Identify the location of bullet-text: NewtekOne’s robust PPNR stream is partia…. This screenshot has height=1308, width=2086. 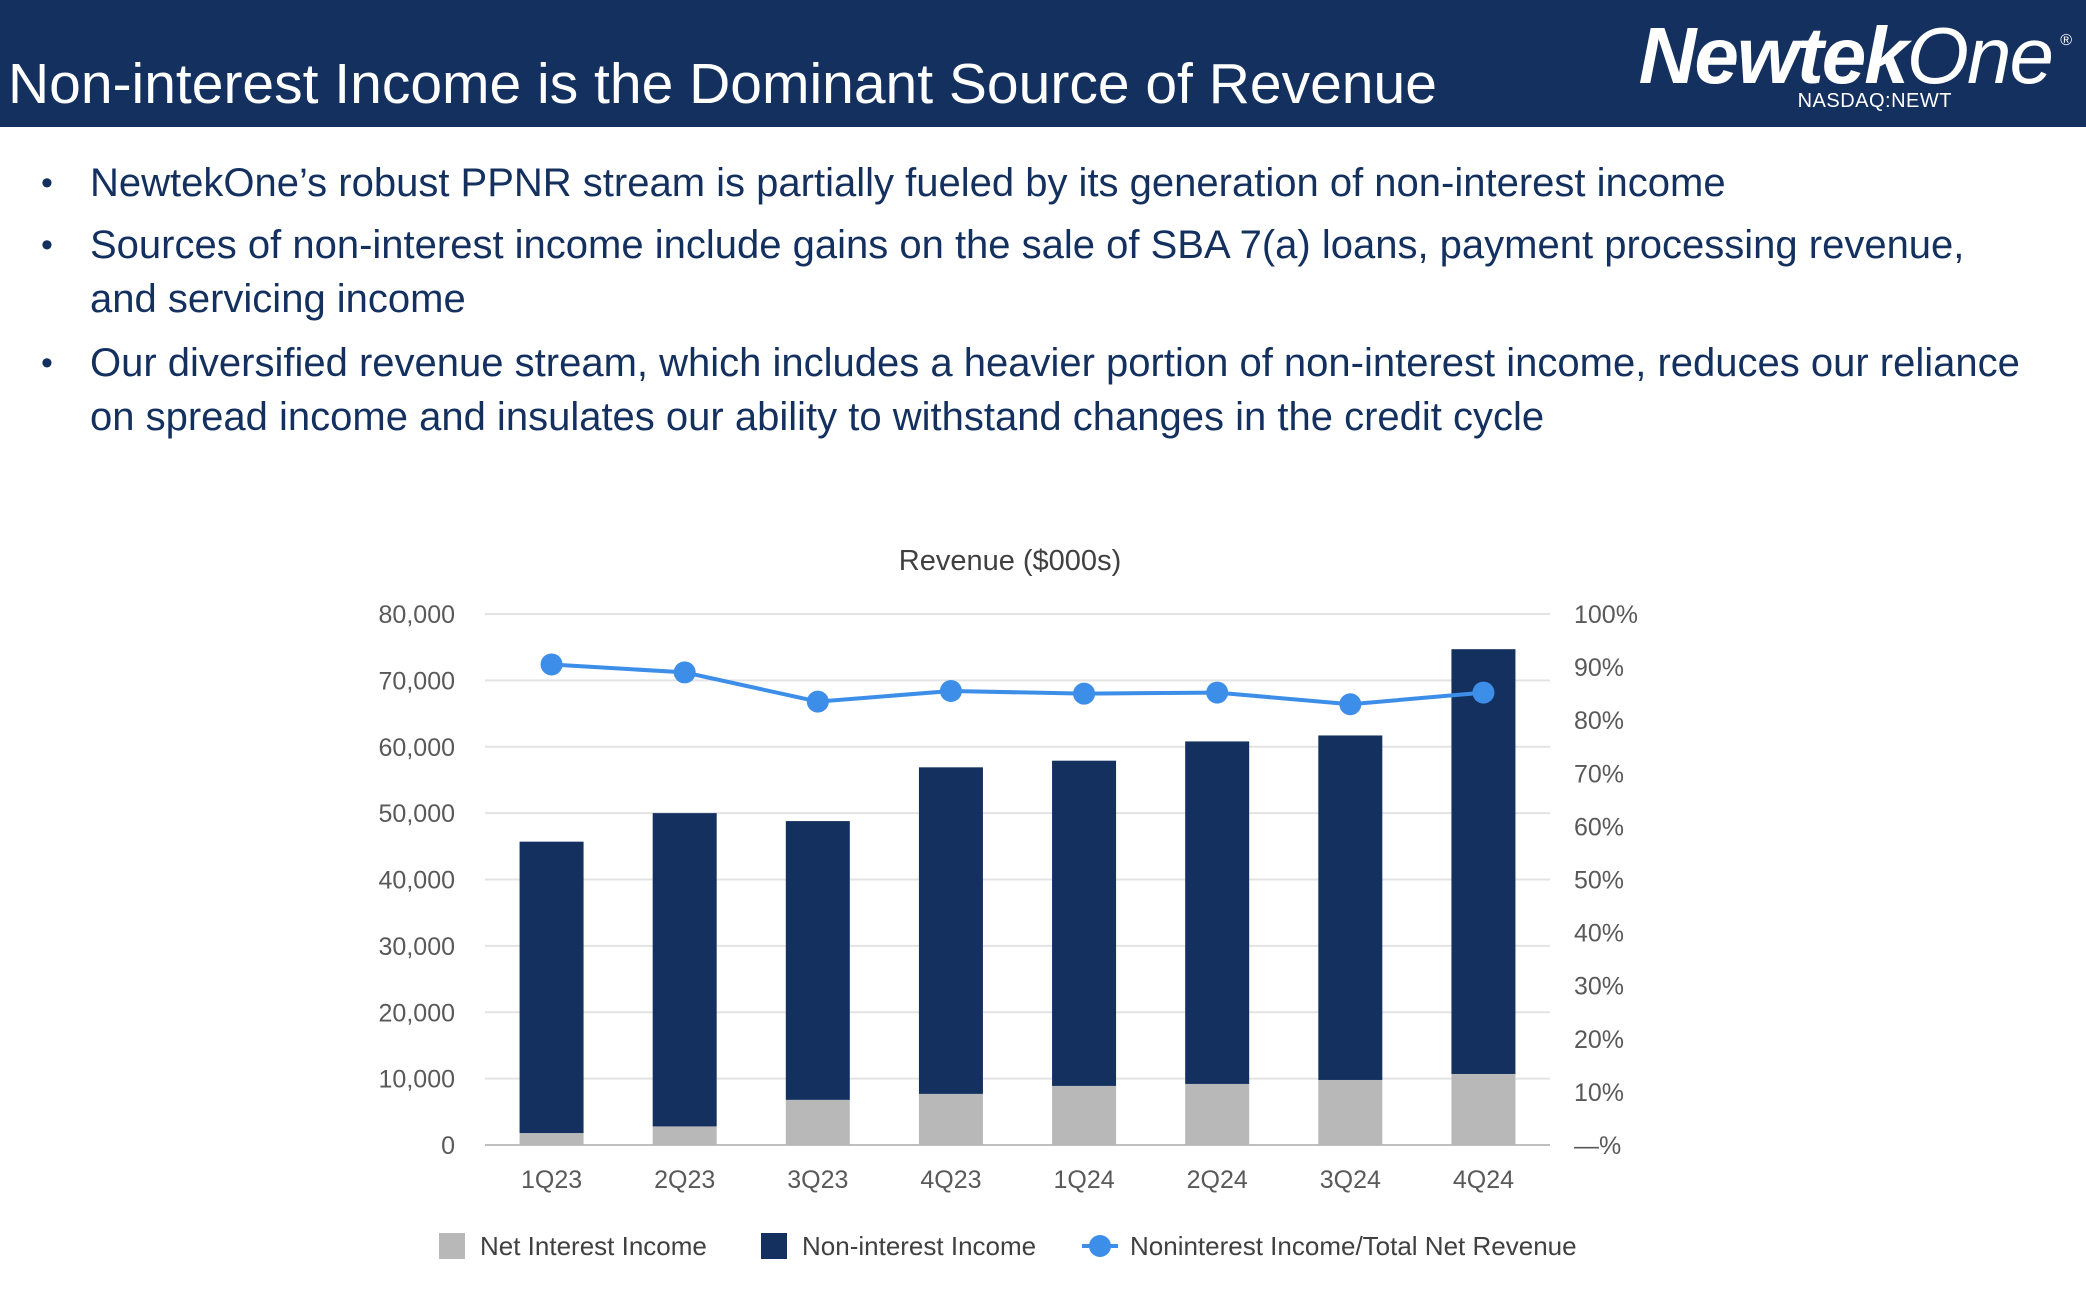
(908, 183).